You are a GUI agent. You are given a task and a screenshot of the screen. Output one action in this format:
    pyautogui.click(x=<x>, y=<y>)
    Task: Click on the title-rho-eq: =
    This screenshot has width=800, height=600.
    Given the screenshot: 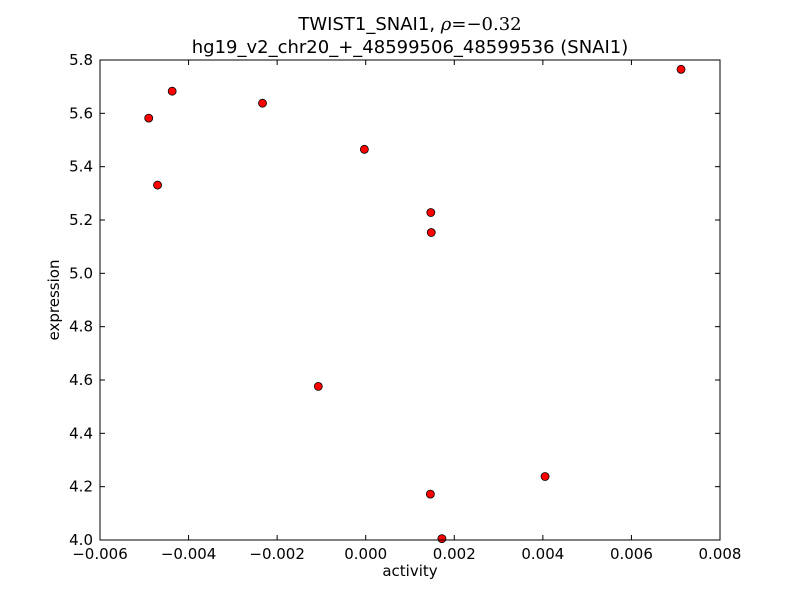 What is the action you would take?
    pyautogui.click(x=458, y=24)
    